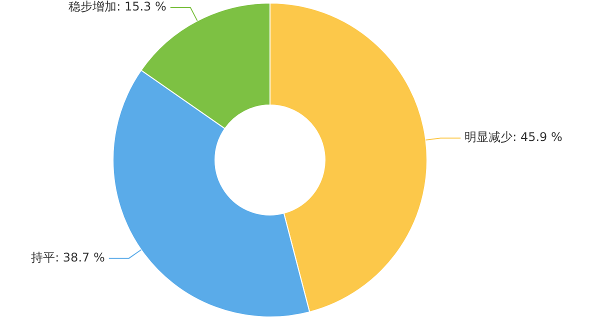 This screenshot has height=333, width=600. I want to click on data-label: : 38.7 %, so click(80, 257).